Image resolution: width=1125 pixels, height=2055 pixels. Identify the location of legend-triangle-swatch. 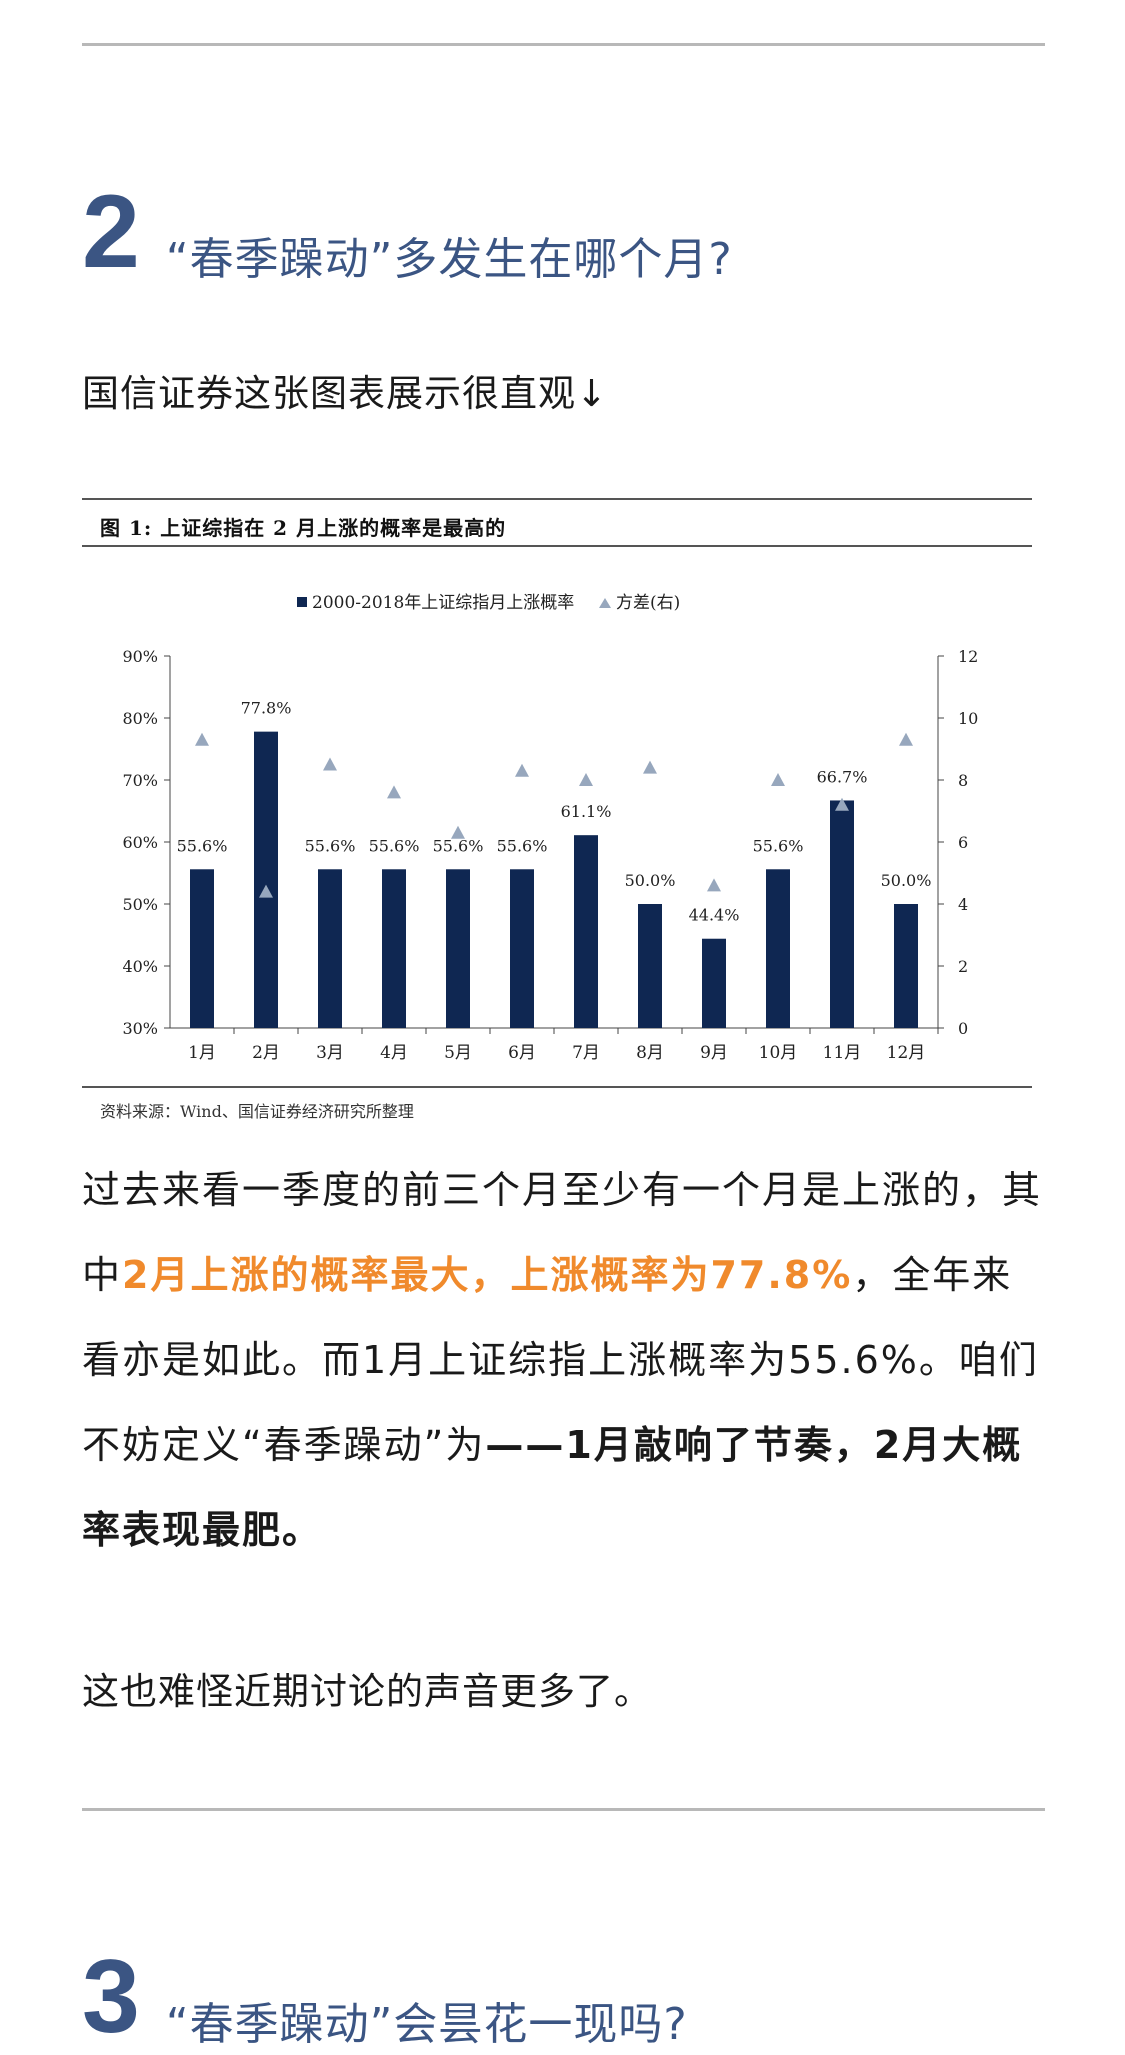
(605, 603).